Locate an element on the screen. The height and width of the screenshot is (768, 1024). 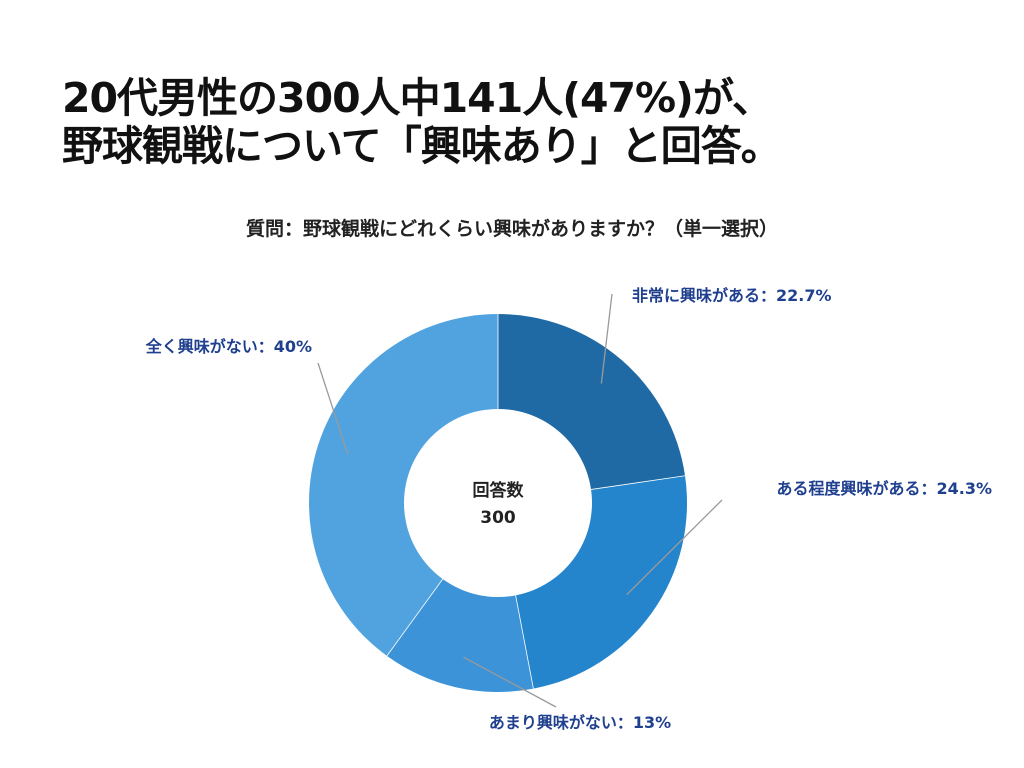
slice-label-4: 全く興味がない：40% is located at coordinates (228, 346).